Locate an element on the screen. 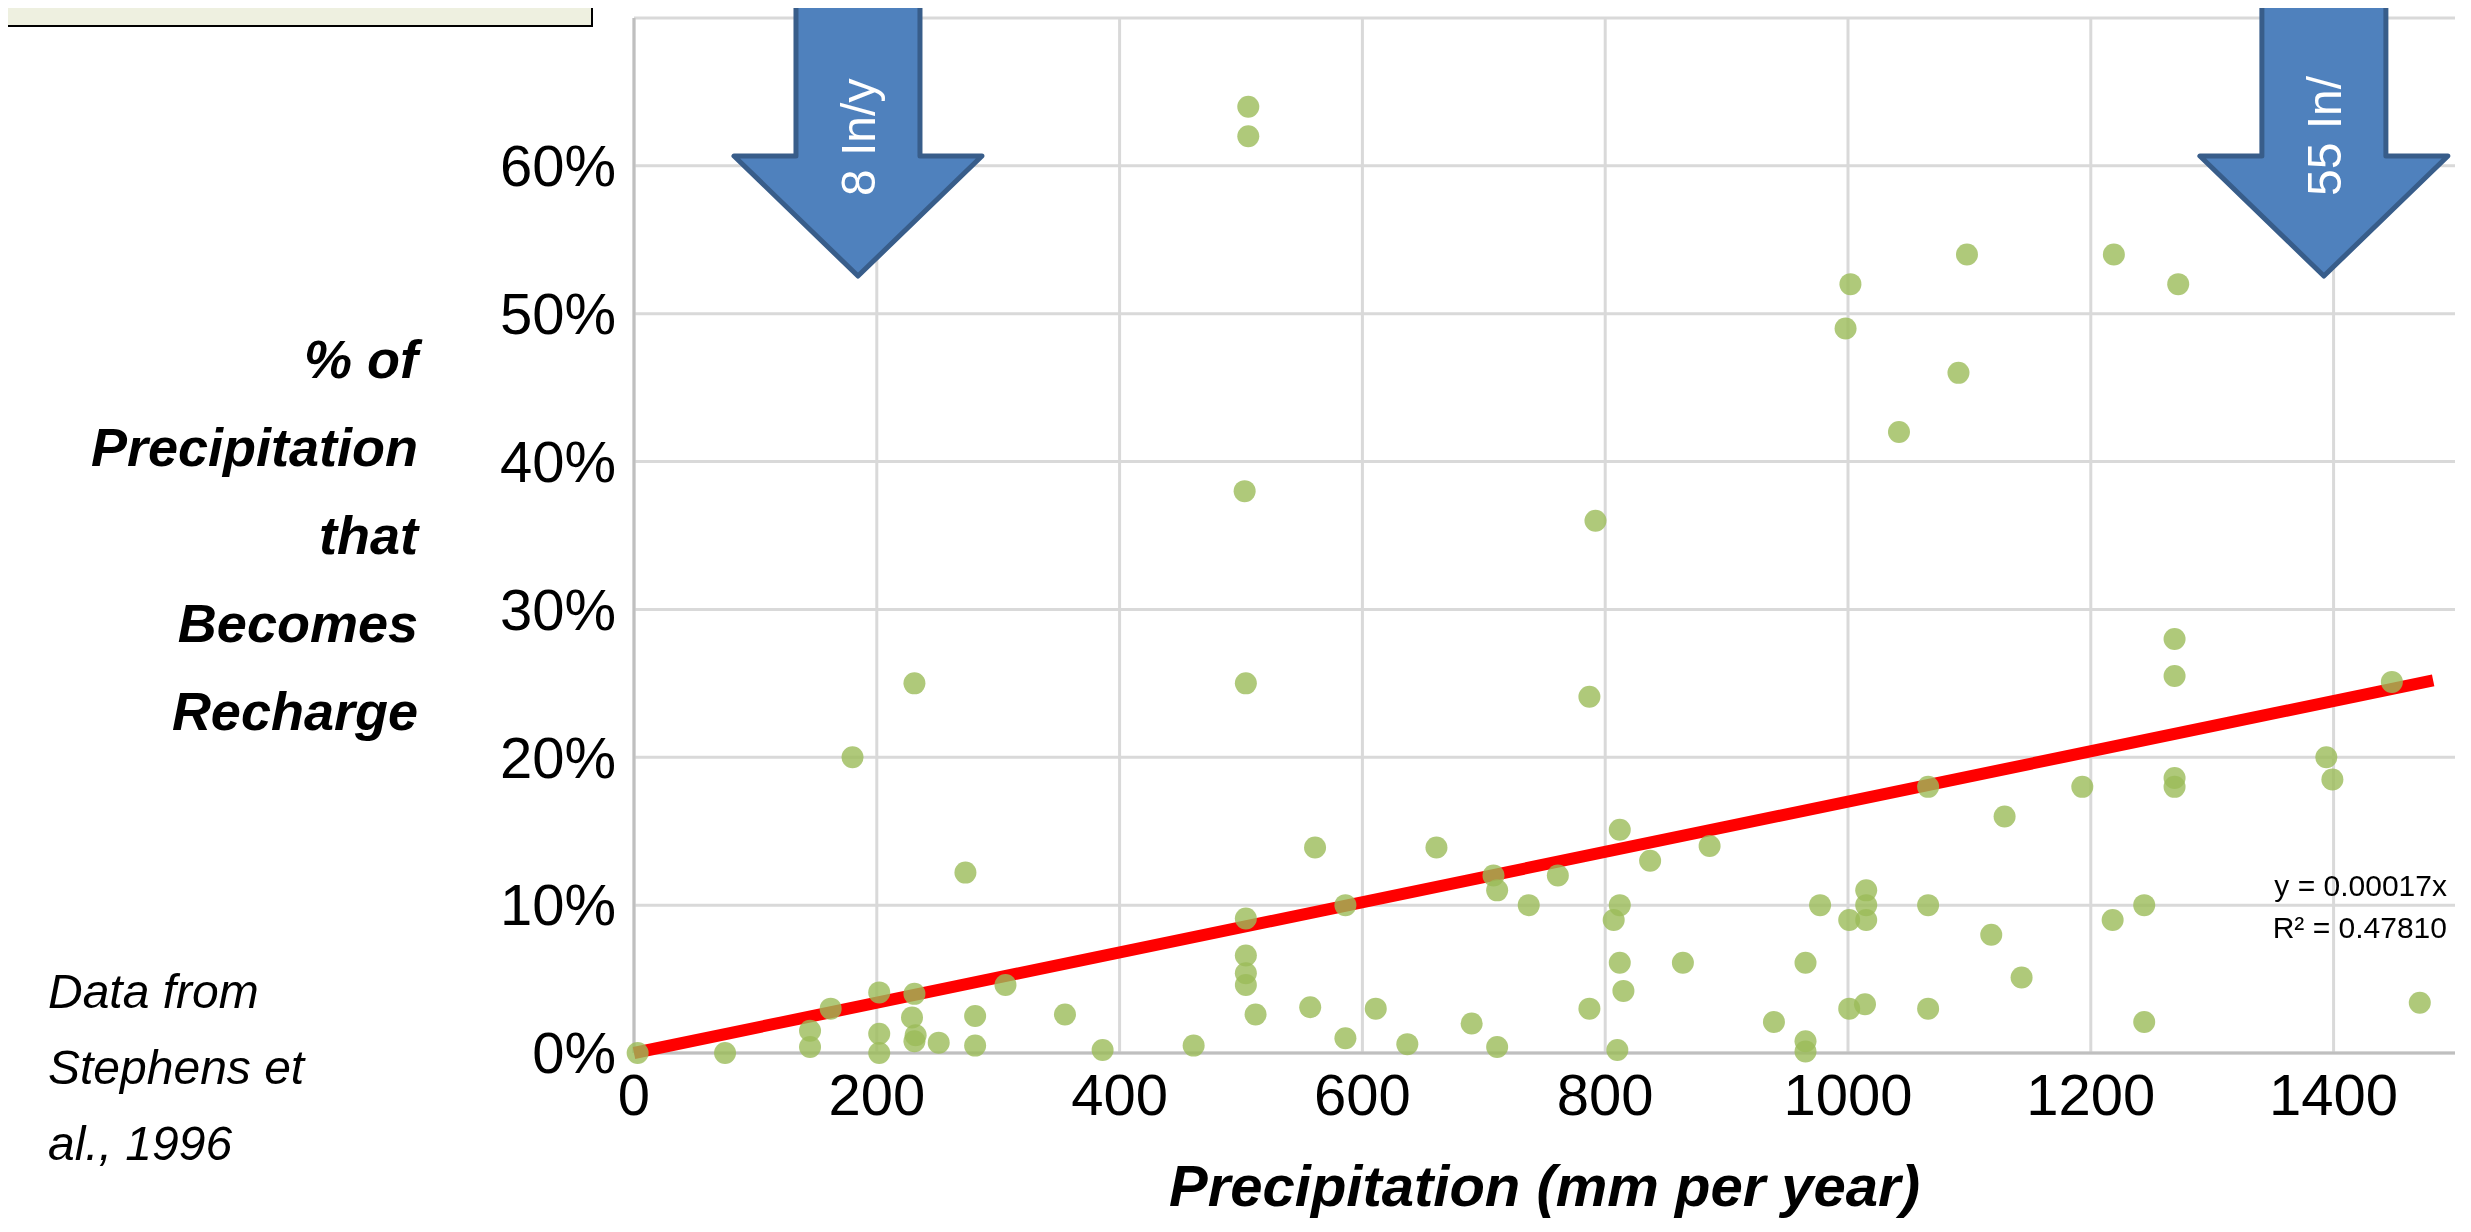  y-tick-label: 10% is located at coordinates (557, 905).